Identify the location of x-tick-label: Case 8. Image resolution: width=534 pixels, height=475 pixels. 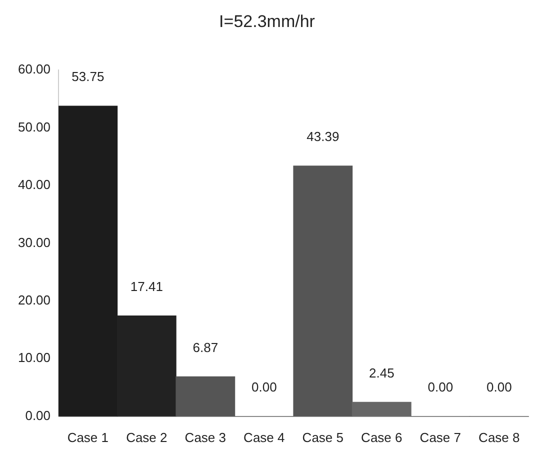
(499, 437).